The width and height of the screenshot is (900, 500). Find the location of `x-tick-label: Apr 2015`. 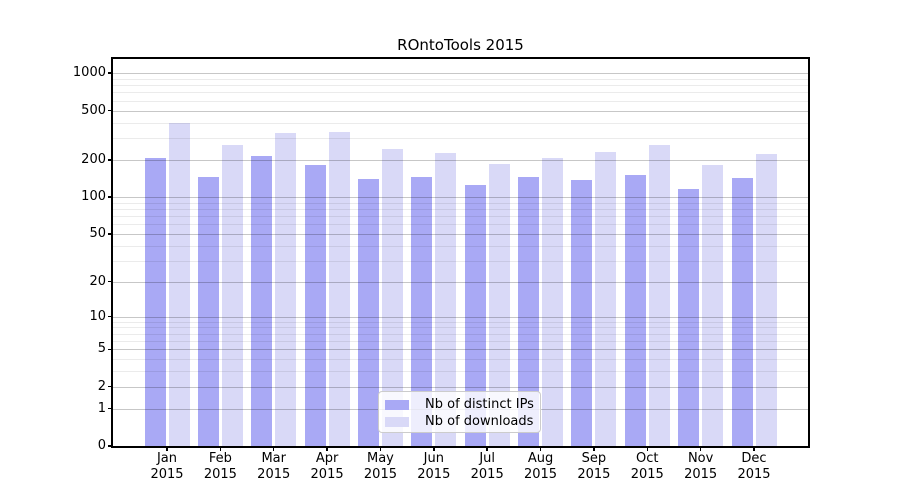

x-tick-label: Apr 2015 is located at coordinates (327, 466).